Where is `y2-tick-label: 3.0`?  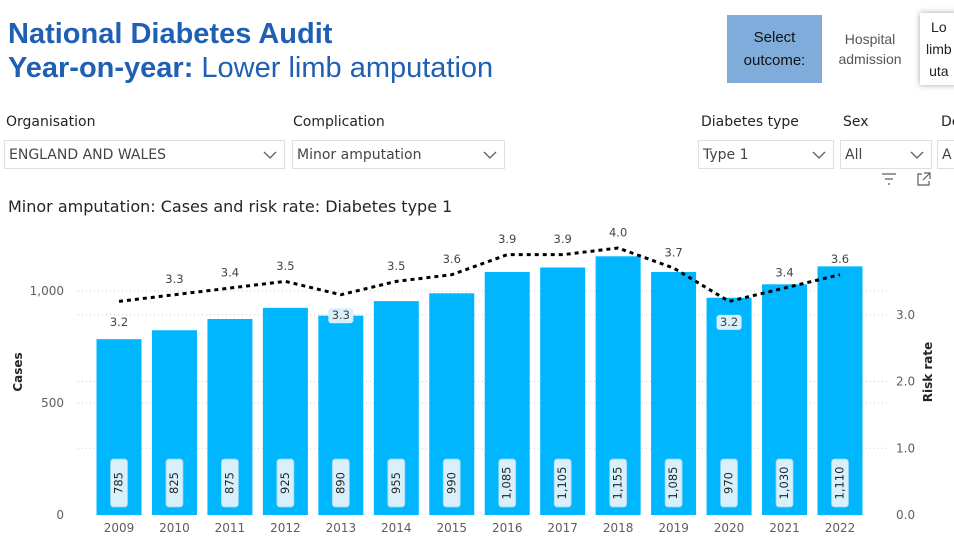
y2-tick-label: 3.0 is located at coordinates (905, 315).